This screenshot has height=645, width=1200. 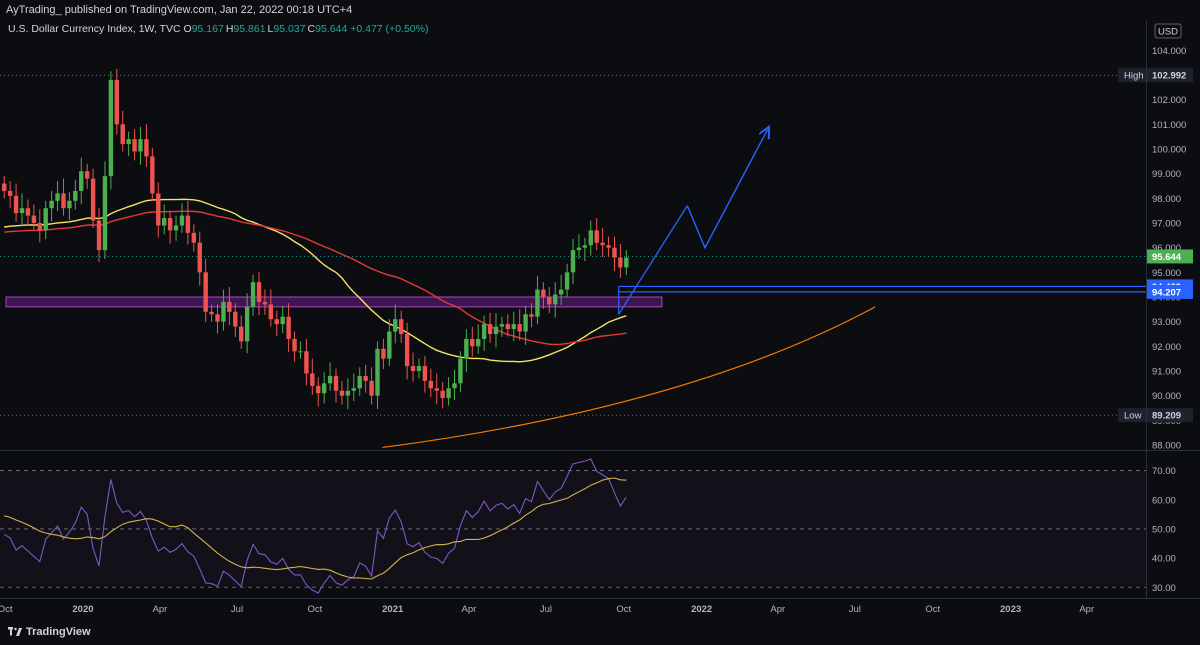 I want to click on y-tick-label: 99.000, so click(x=1166, y=174).